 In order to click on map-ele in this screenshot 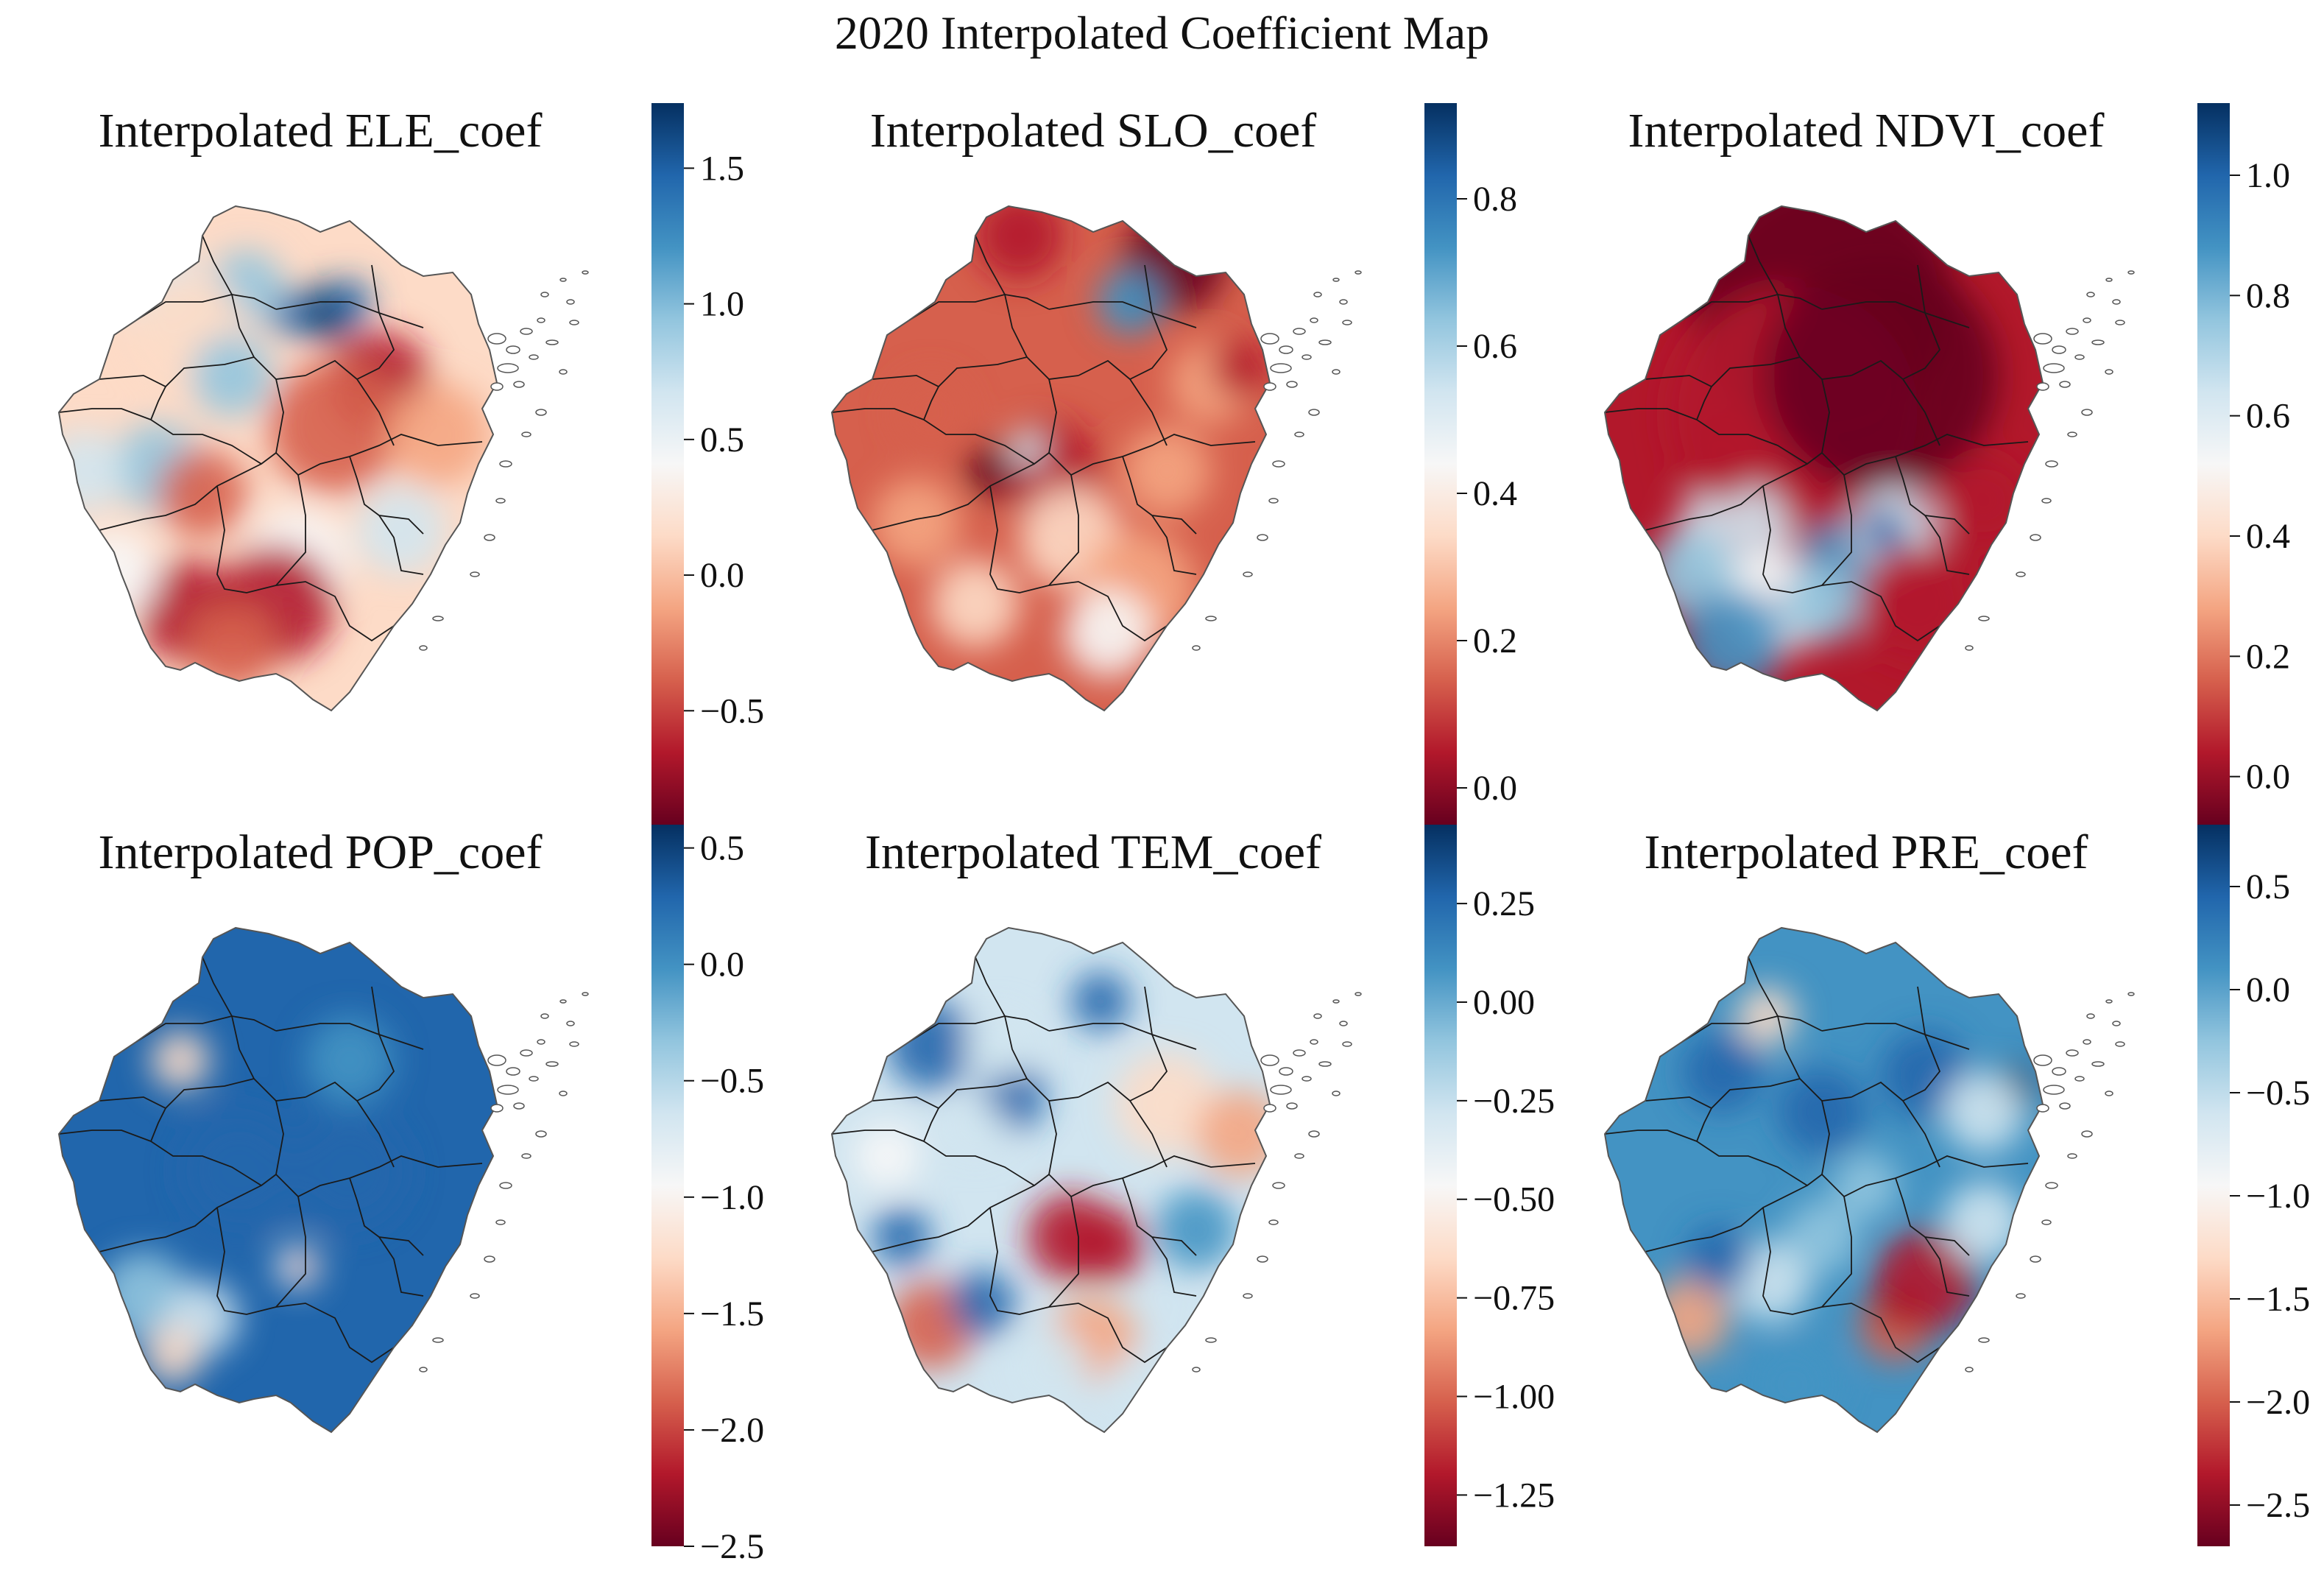, I will do `click(323, 458)`.